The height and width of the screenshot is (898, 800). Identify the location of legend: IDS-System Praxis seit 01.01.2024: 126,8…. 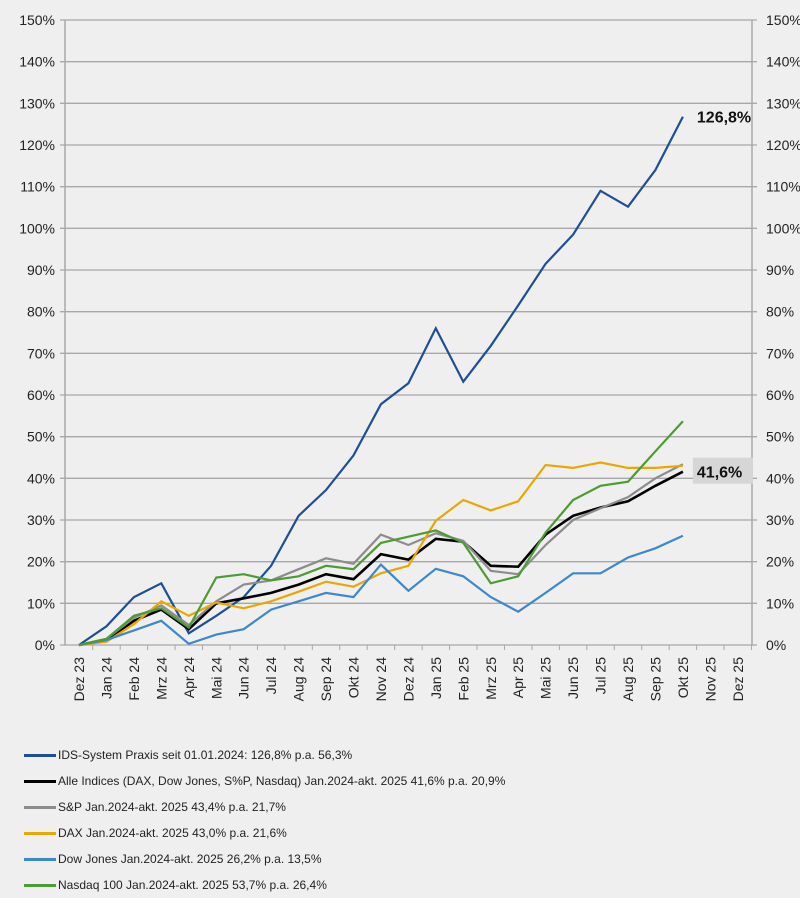
(264, 820).